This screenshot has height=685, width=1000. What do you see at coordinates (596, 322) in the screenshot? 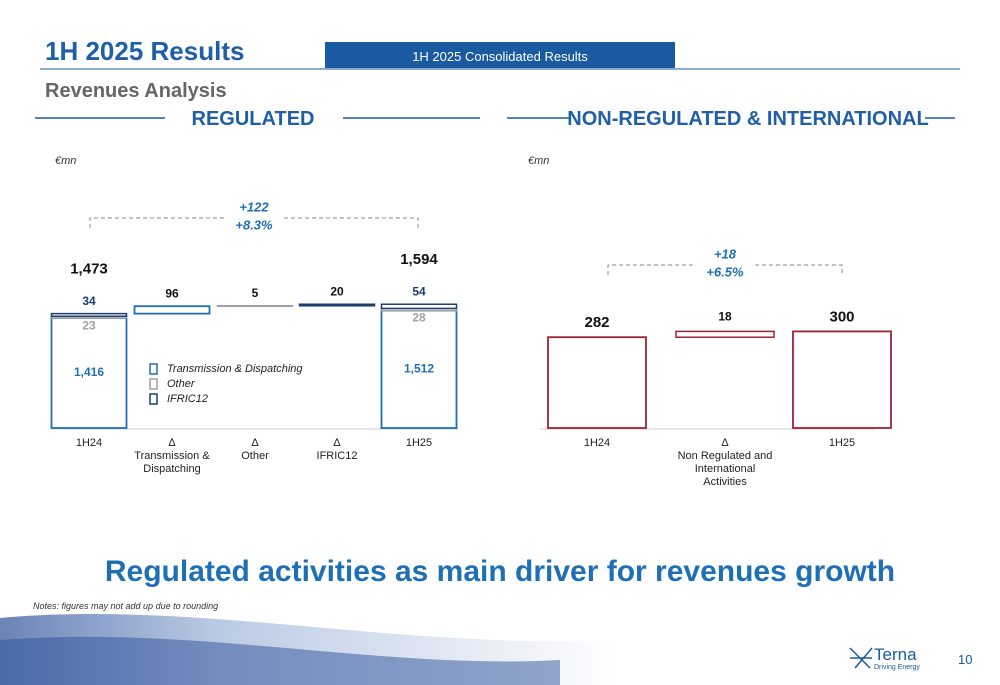
I see `data-label: 282` at bounding box center [596, 322].